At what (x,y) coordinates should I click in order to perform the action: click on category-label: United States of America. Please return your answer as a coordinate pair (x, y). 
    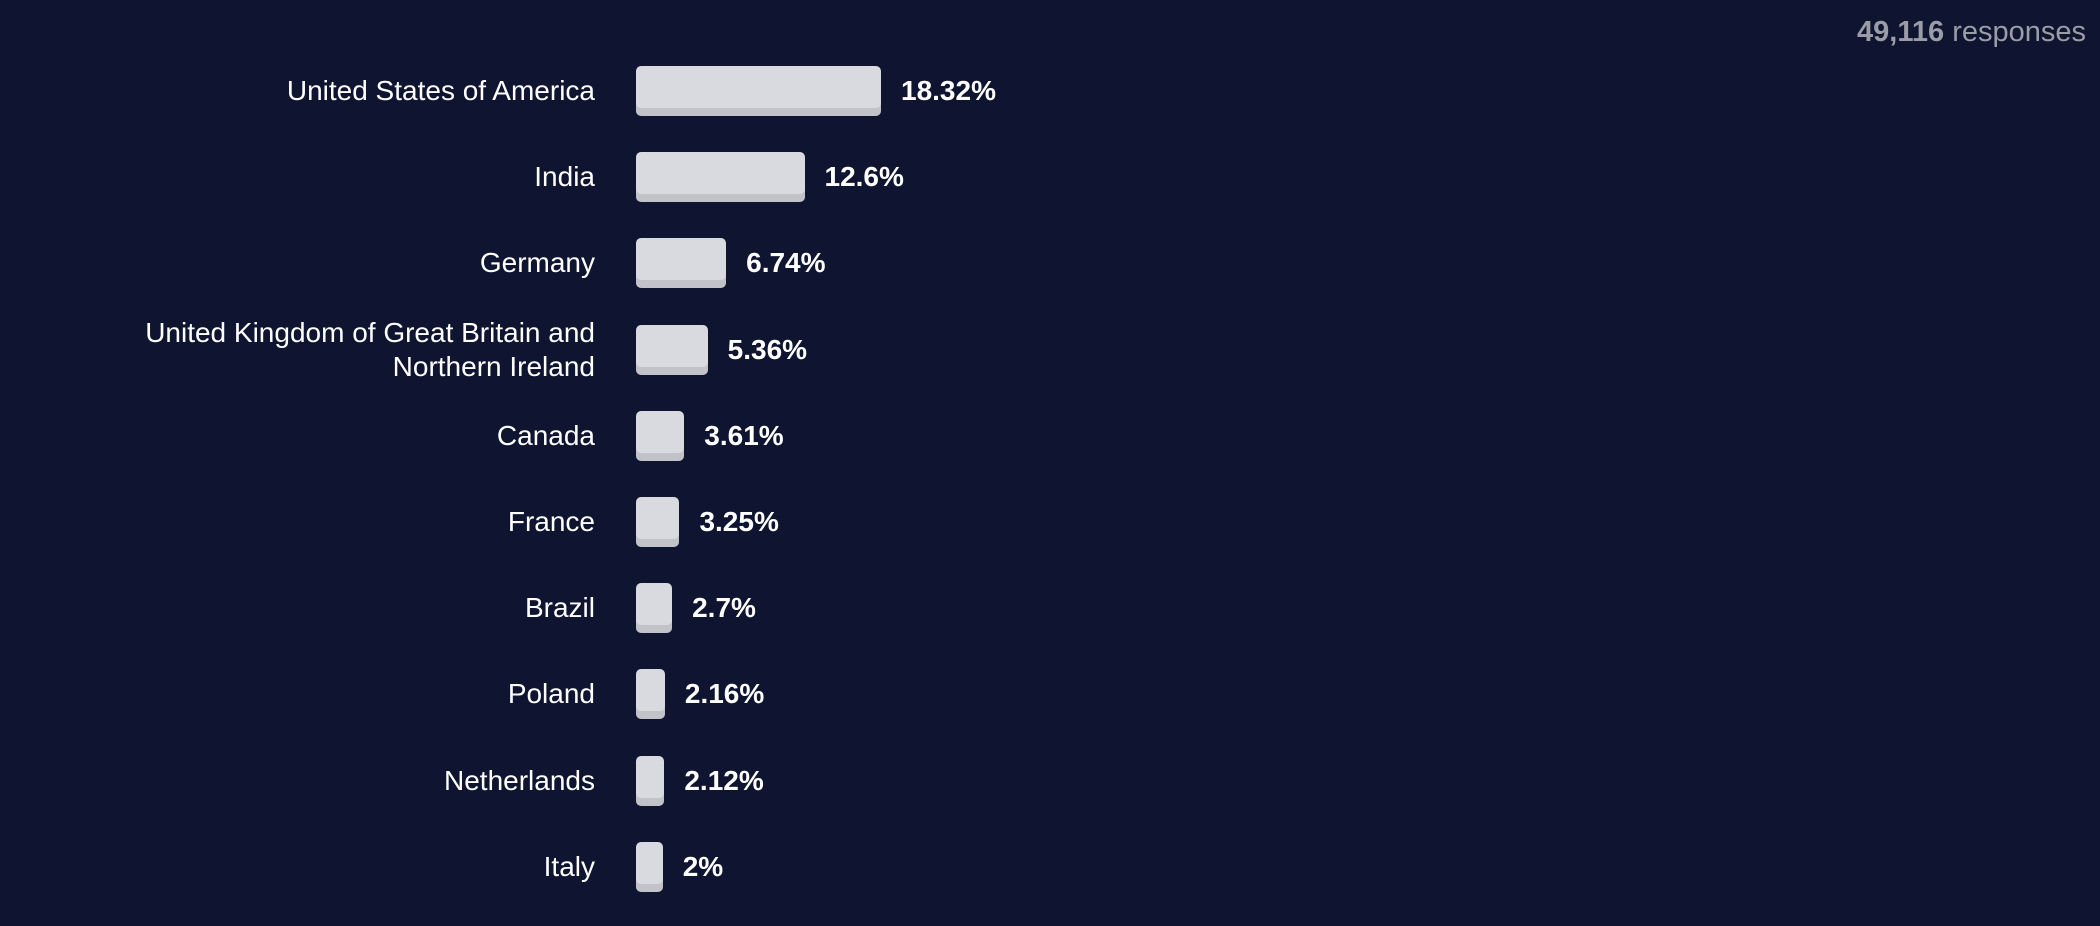
    Looking at the image, I should click on (440, 90).